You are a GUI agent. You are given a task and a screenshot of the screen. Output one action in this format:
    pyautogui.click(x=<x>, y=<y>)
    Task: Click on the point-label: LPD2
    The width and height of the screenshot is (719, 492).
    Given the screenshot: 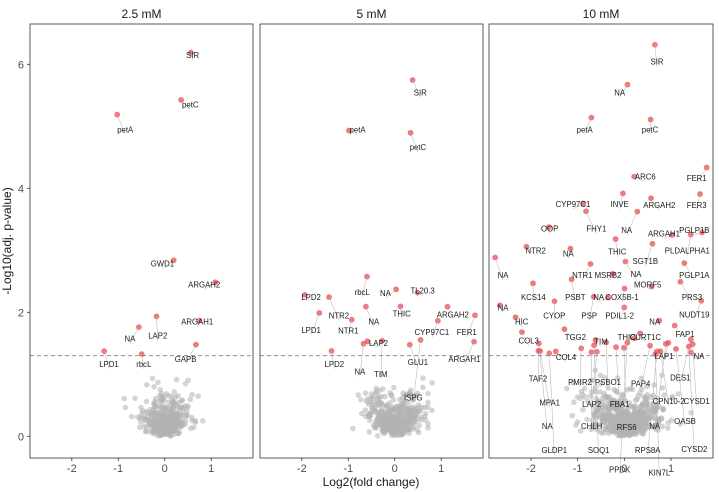 What is the action you would take?
    pyautogui.click(x=335, y=364)
    